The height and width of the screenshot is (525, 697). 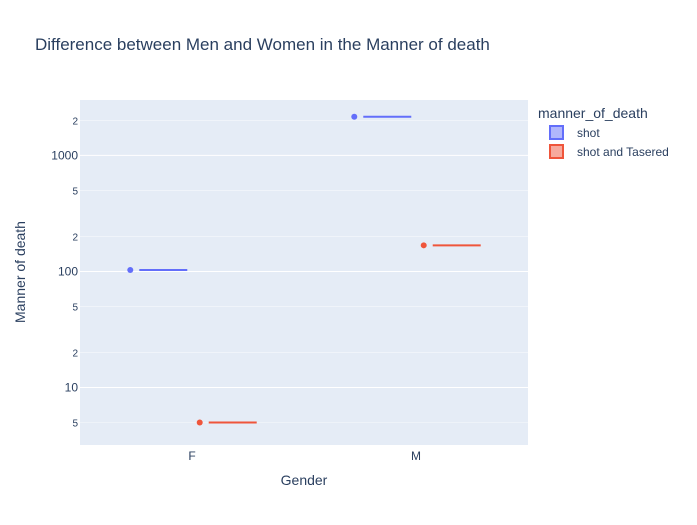 What do you see at coordinates (354, 116) in the screenshot?
I see `point-shot-M` at bounding box center [354, 116].